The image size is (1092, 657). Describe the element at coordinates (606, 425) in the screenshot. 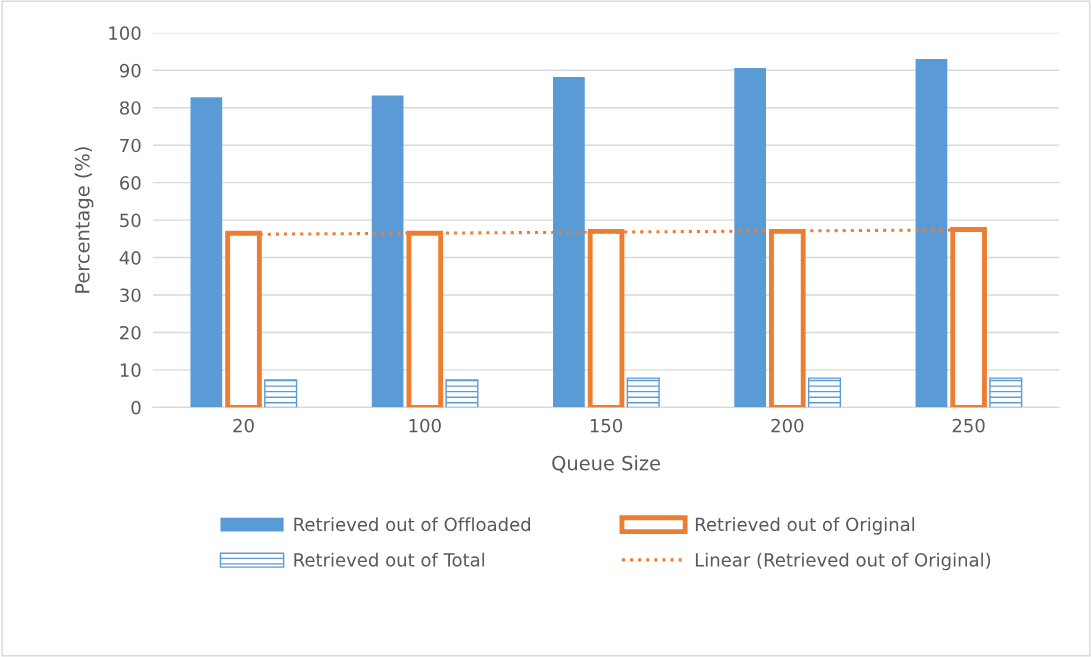

I see `x-tick-label: 150` at that location.